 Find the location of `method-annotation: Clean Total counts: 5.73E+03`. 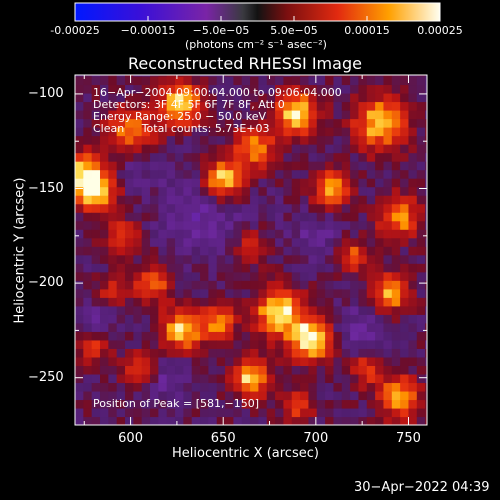

method-annotation: Clean Total counts: 5.73E+03 is located at coordinates (181, 128).